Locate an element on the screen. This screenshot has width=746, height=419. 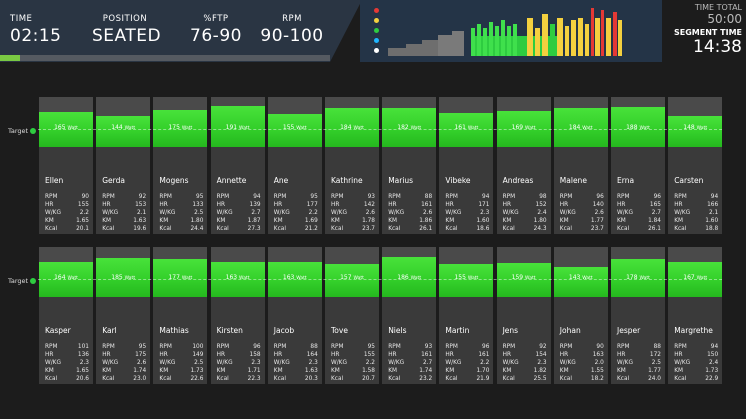
stat-value: 93 is located at coordinates (428, 347).